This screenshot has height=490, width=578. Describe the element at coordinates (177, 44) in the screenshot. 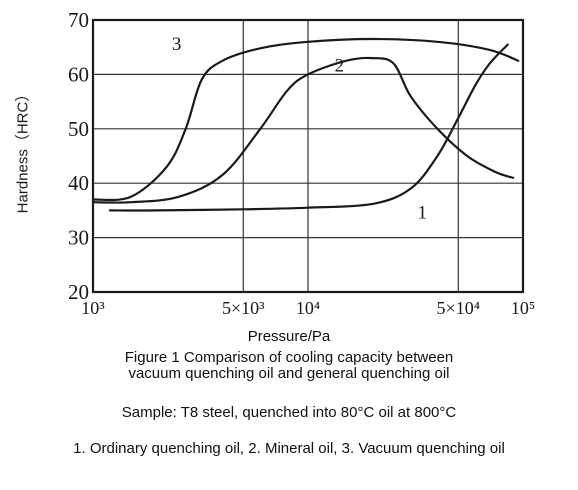

I see `curve-label-3: 3` at that location.